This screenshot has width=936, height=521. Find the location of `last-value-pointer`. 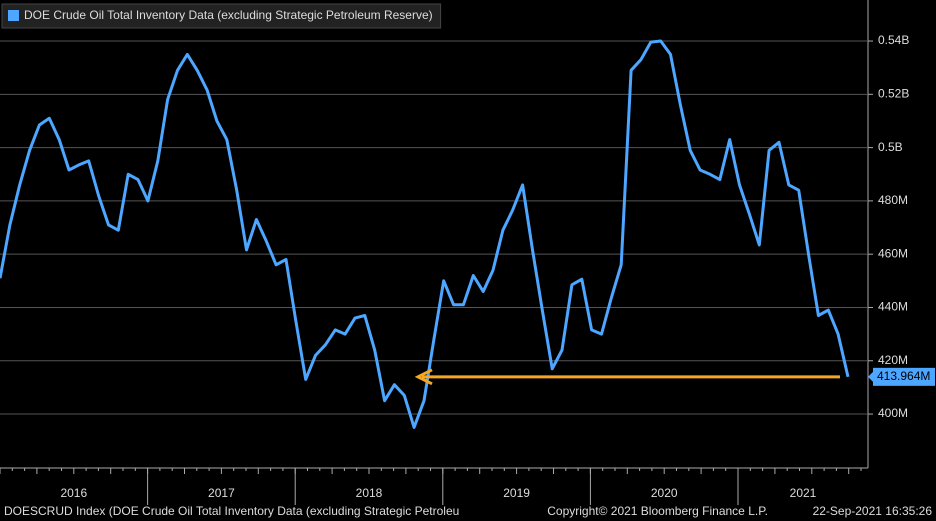

last-value-pointer is located at coordinates (870, 376).